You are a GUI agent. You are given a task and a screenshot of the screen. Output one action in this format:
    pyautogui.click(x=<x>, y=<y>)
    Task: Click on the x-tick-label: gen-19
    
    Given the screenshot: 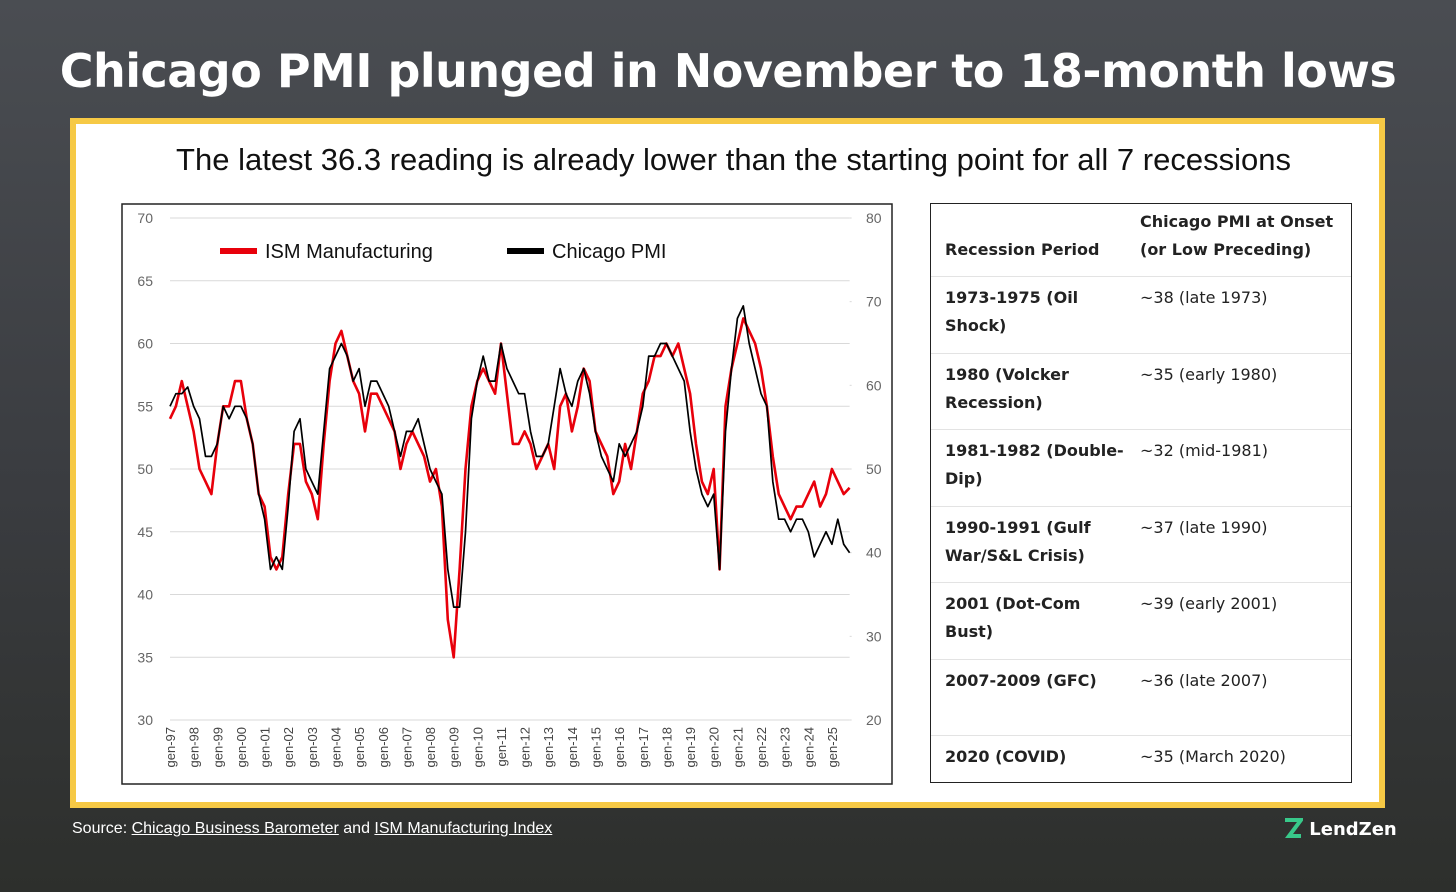 What is the action you would take?
    pyautogui.click(x=690, y=747)
    